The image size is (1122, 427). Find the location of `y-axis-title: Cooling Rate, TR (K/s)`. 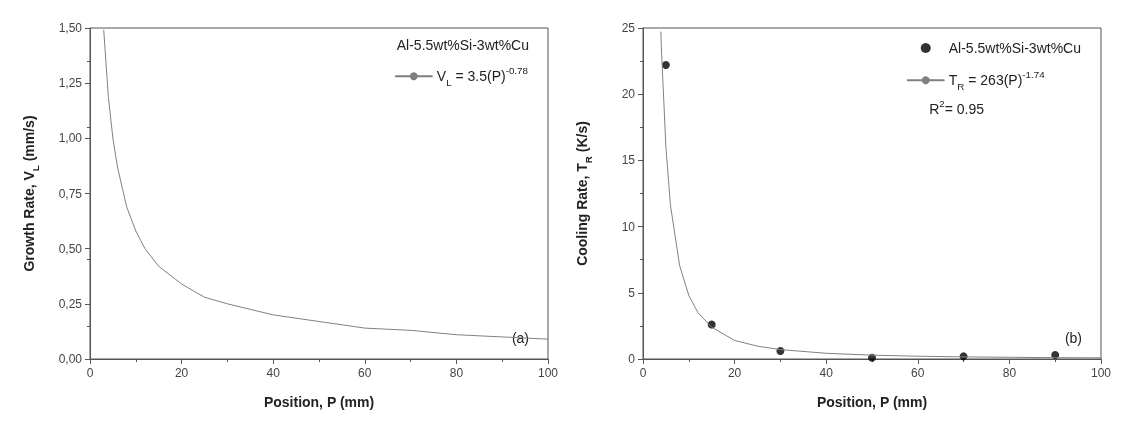

y-axis-title: Cooling Rate, TR (K/s) is located at coordinates (583, 193).